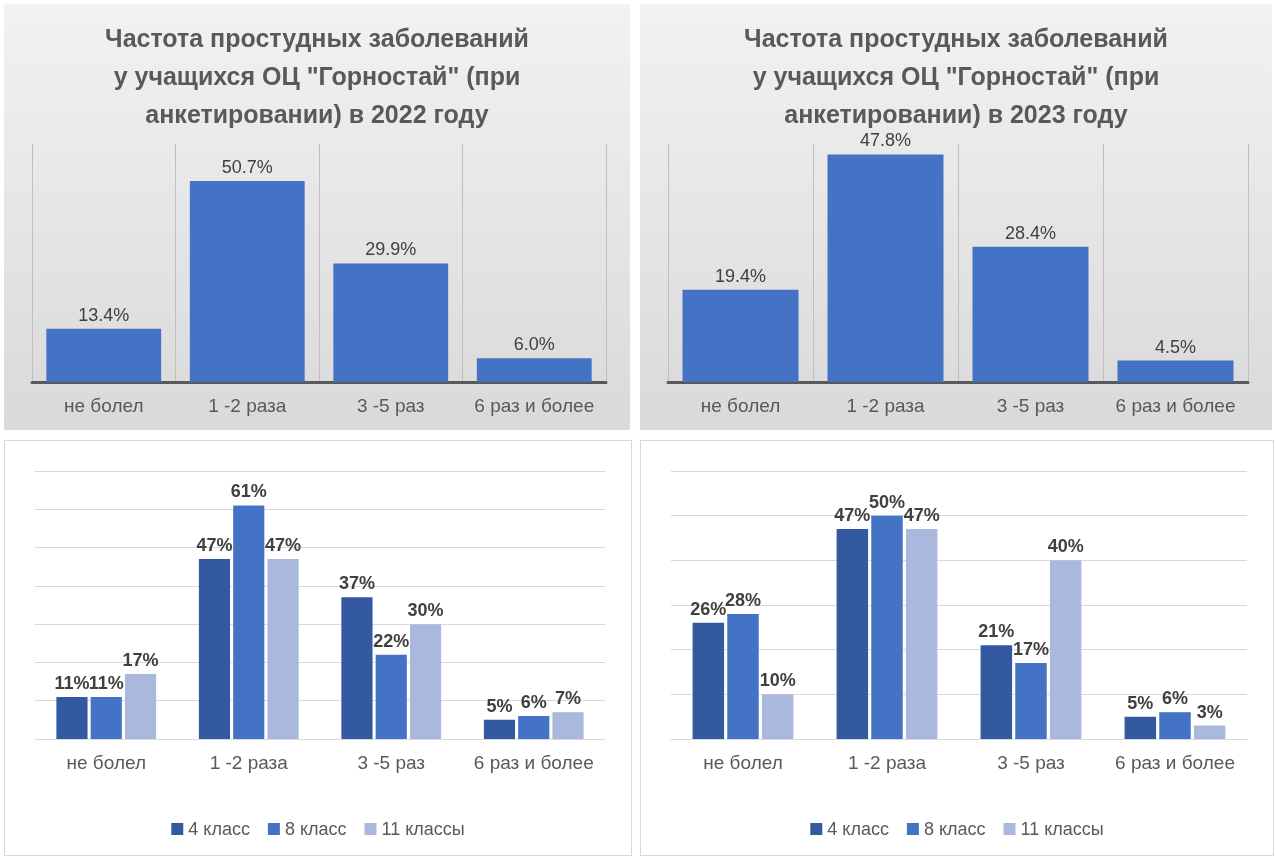 The height and width of the screenshot is (859, 1276). I want to click on data-label: 28.4%, so click(1030, 232).